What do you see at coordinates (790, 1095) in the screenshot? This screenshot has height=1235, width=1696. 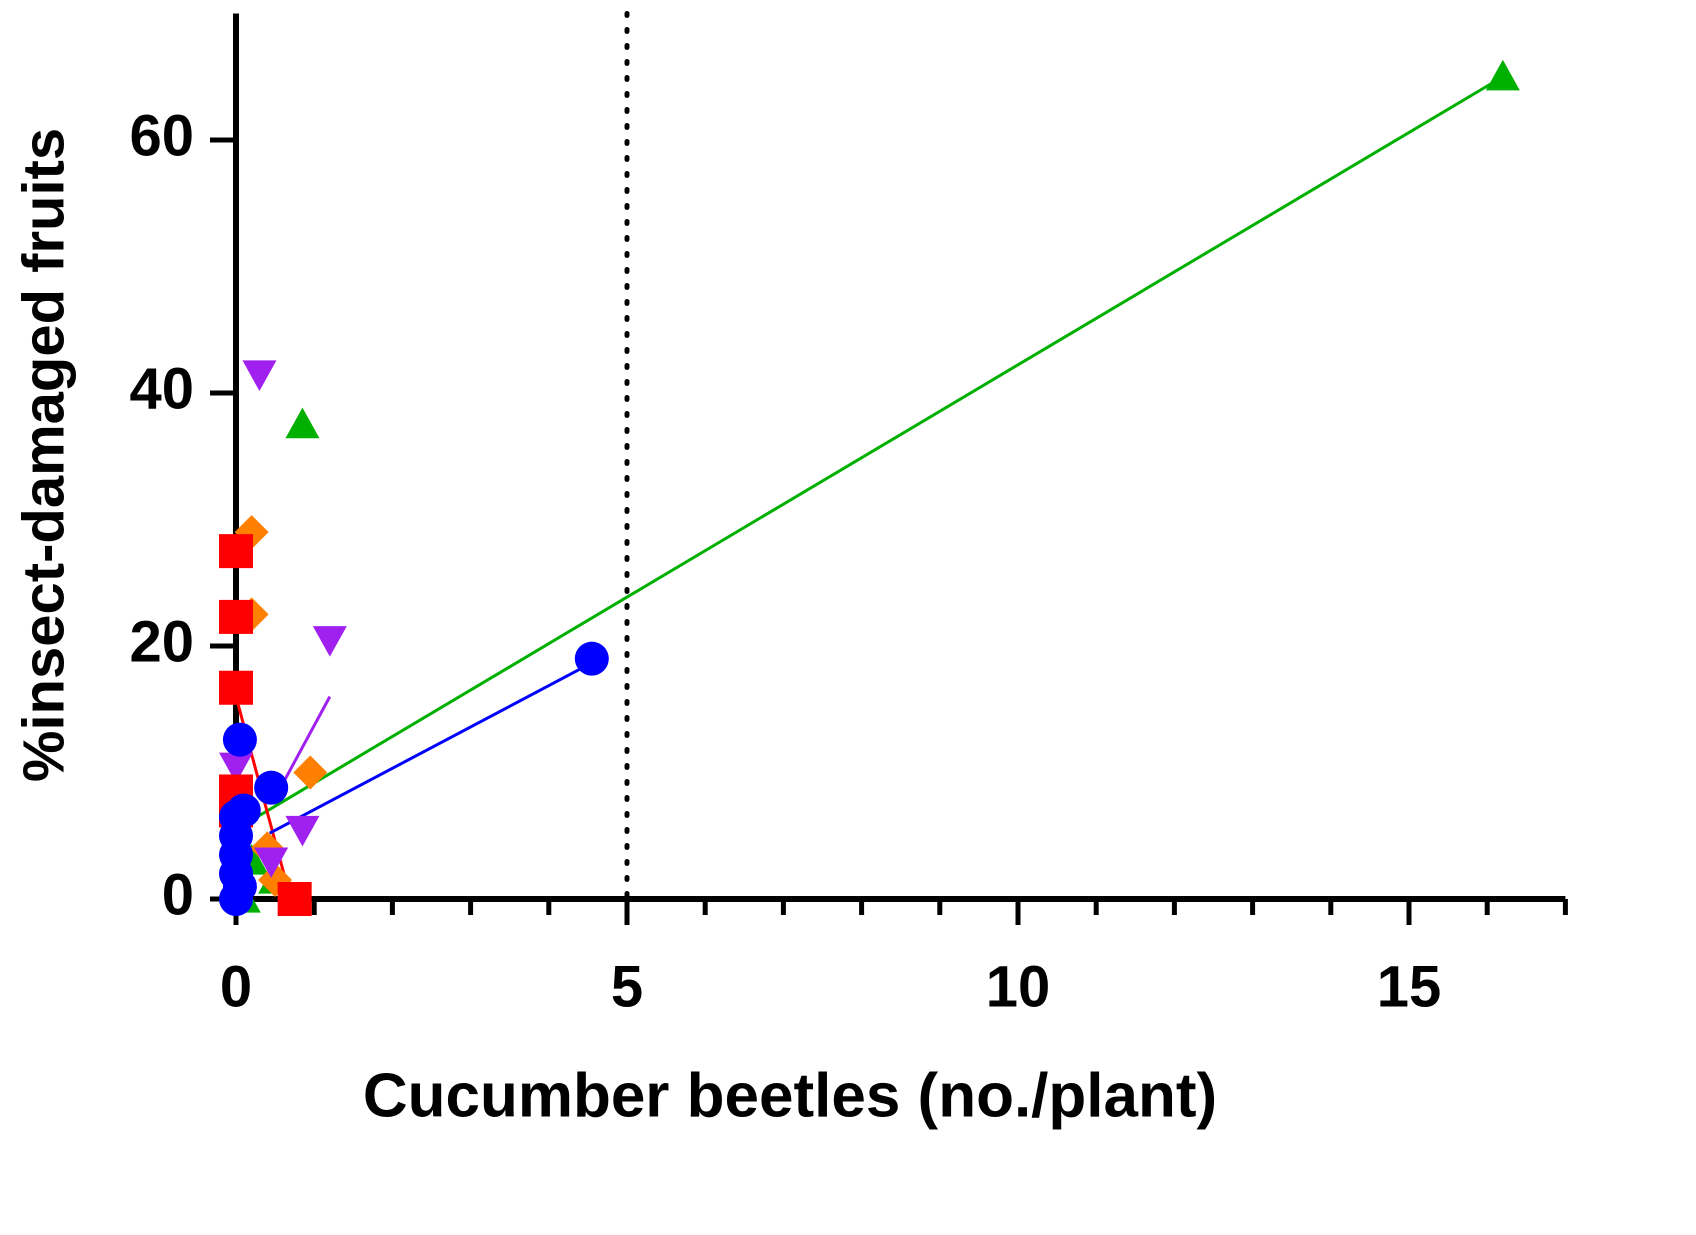 I see `x-axis-label: Cucumber beetles (no./plant)` at bounding box center [790, 1095].